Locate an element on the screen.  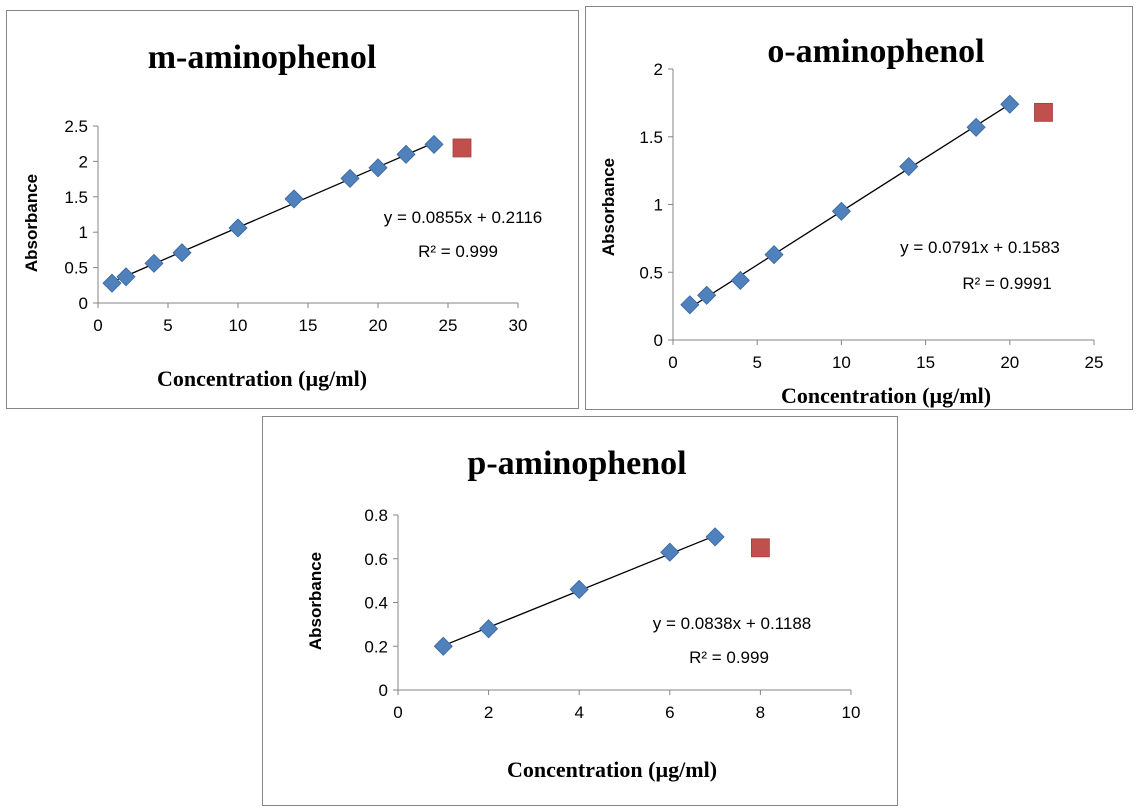
chart-title: p-aminophenol is located at coordinates (576, 463).